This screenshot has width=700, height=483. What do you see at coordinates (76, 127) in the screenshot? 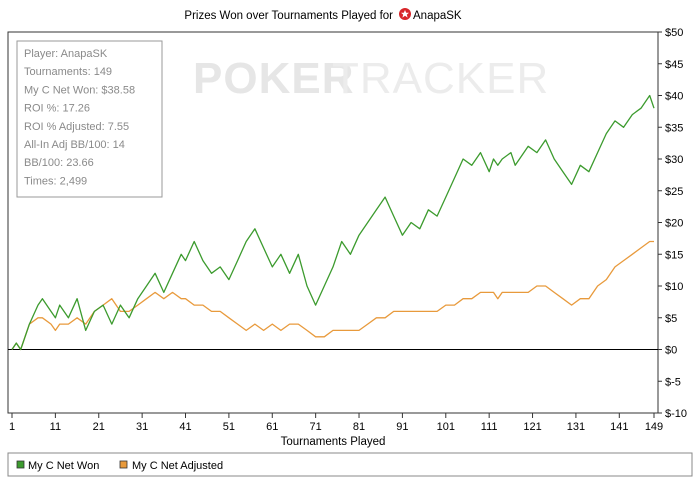
I see `stats-line: ROI % Adjusted: 7.55` at bounding box center [76, 127].